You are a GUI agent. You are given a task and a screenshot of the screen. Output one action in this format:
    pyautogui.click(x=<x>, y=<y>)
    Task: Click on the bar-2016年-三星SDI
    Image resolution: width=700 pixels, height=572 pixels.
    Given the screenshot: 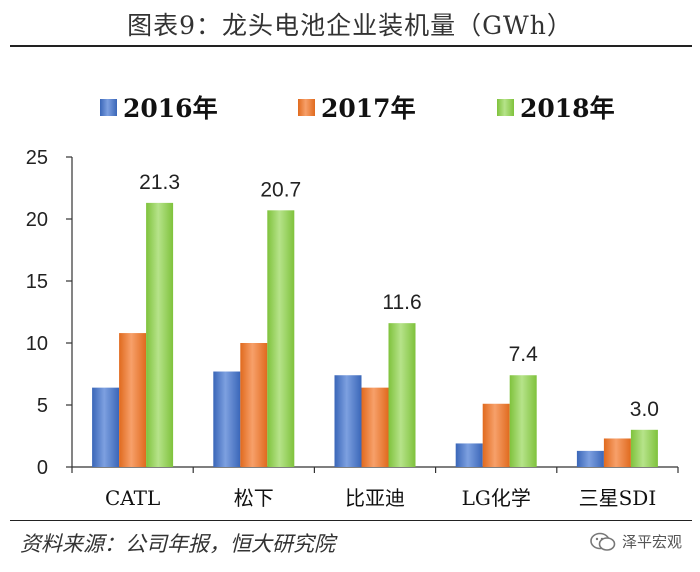 What is the action you would take?
    pyautogui.click(x=590, y=458)
    